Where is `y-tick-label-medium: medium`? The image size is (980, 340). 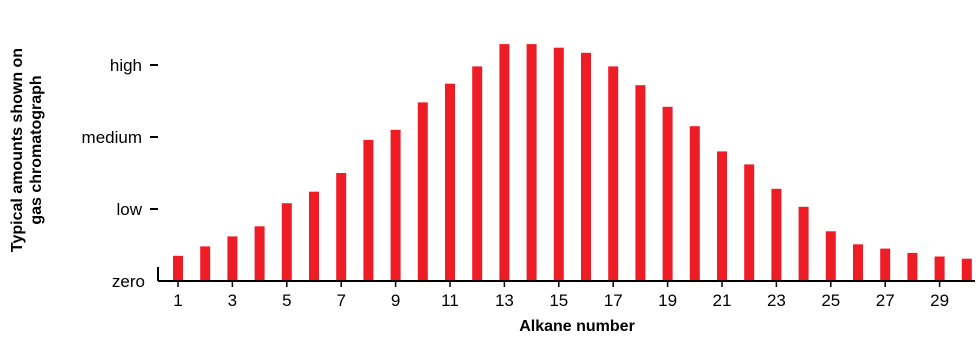 y-tick-label-medium: medium is located at coordinates (112, 137).